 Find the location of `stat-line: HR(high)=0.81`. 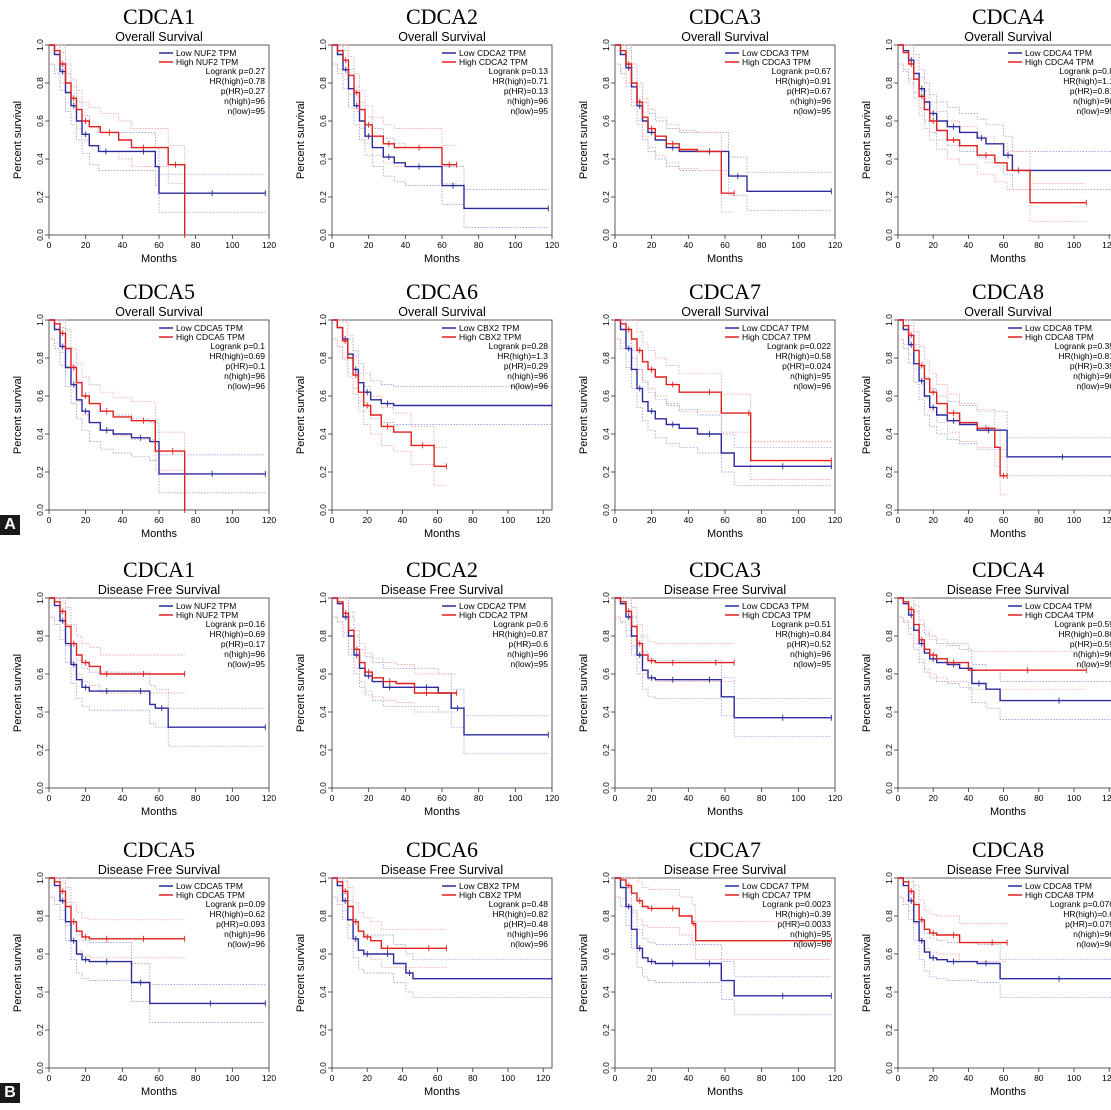

stat-line: HR(high)=0.81 is located at coordinates (1084, 356).